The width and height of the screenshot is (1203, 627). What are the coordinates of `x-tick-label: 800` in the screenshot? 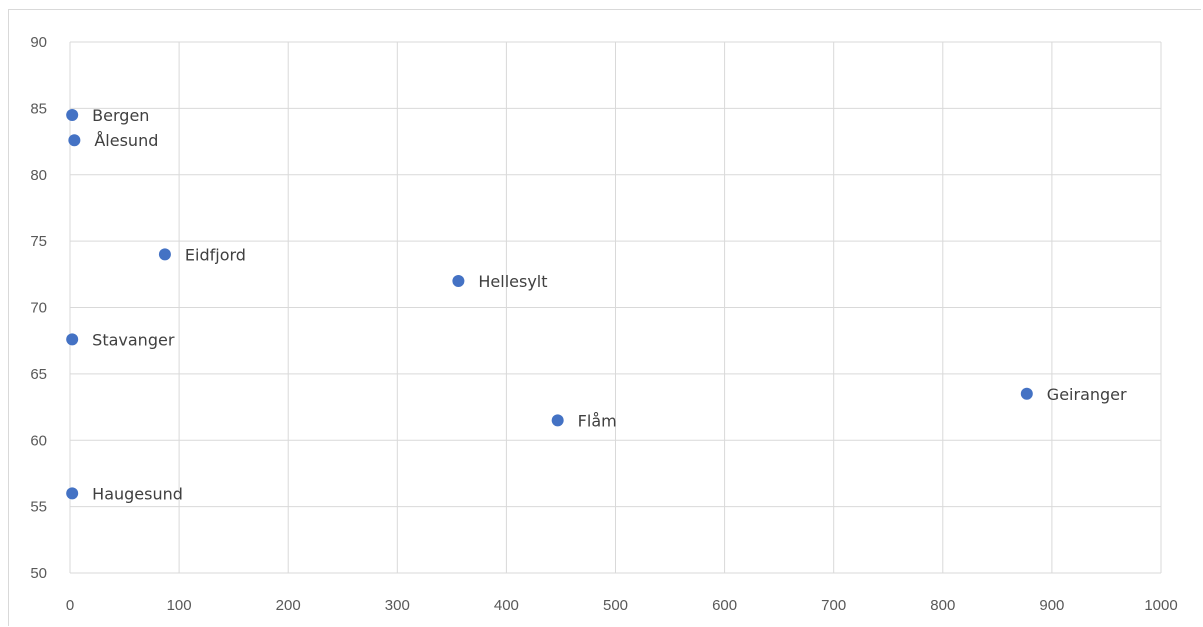 It's located at (942, 605).